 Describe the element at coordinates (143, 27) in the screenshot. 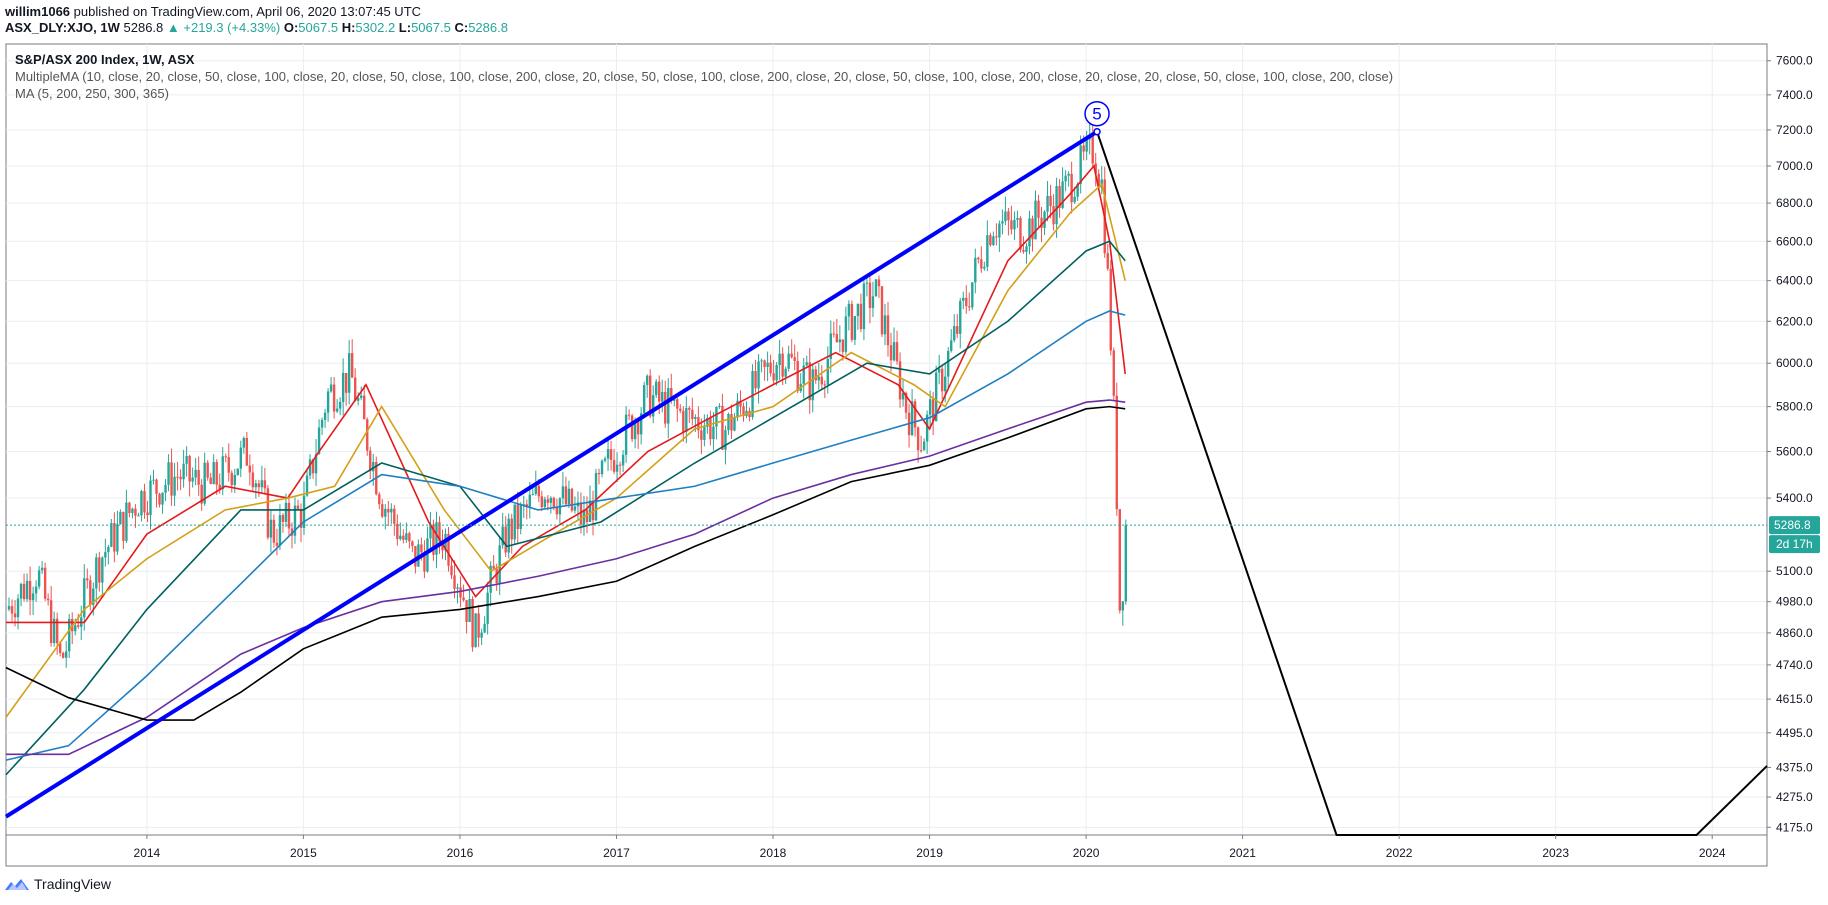

I see `last-price: 5286.8` at that location.